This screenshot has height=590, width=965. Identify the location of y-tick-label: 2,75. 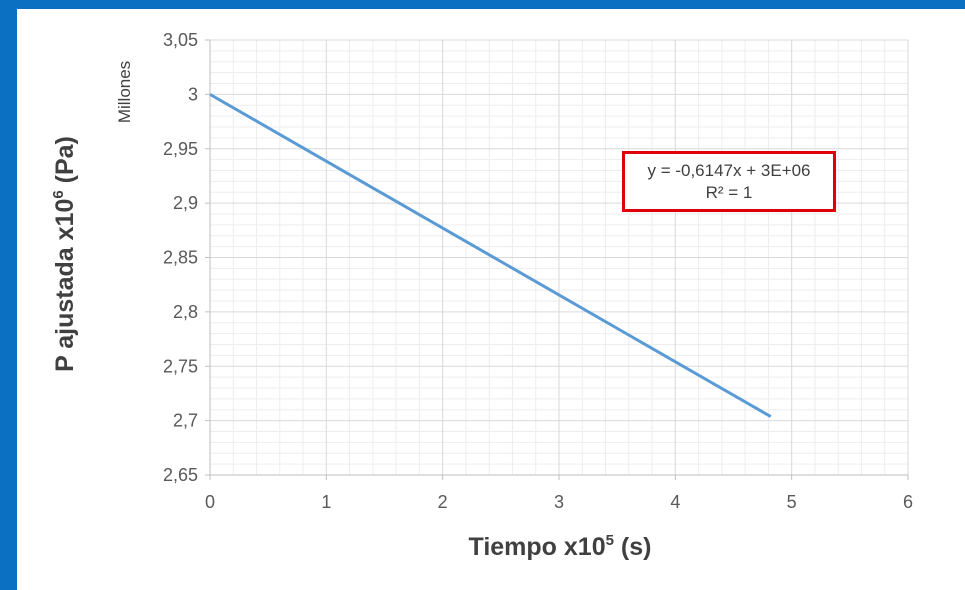
(180, 366).